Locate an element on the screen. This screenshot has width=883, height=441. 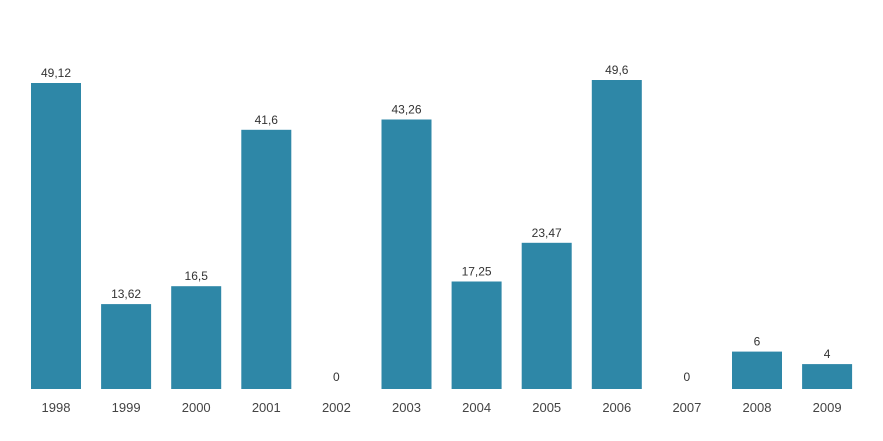
x-tick-label-2009: 2009 is located at coordinates (827, 407).